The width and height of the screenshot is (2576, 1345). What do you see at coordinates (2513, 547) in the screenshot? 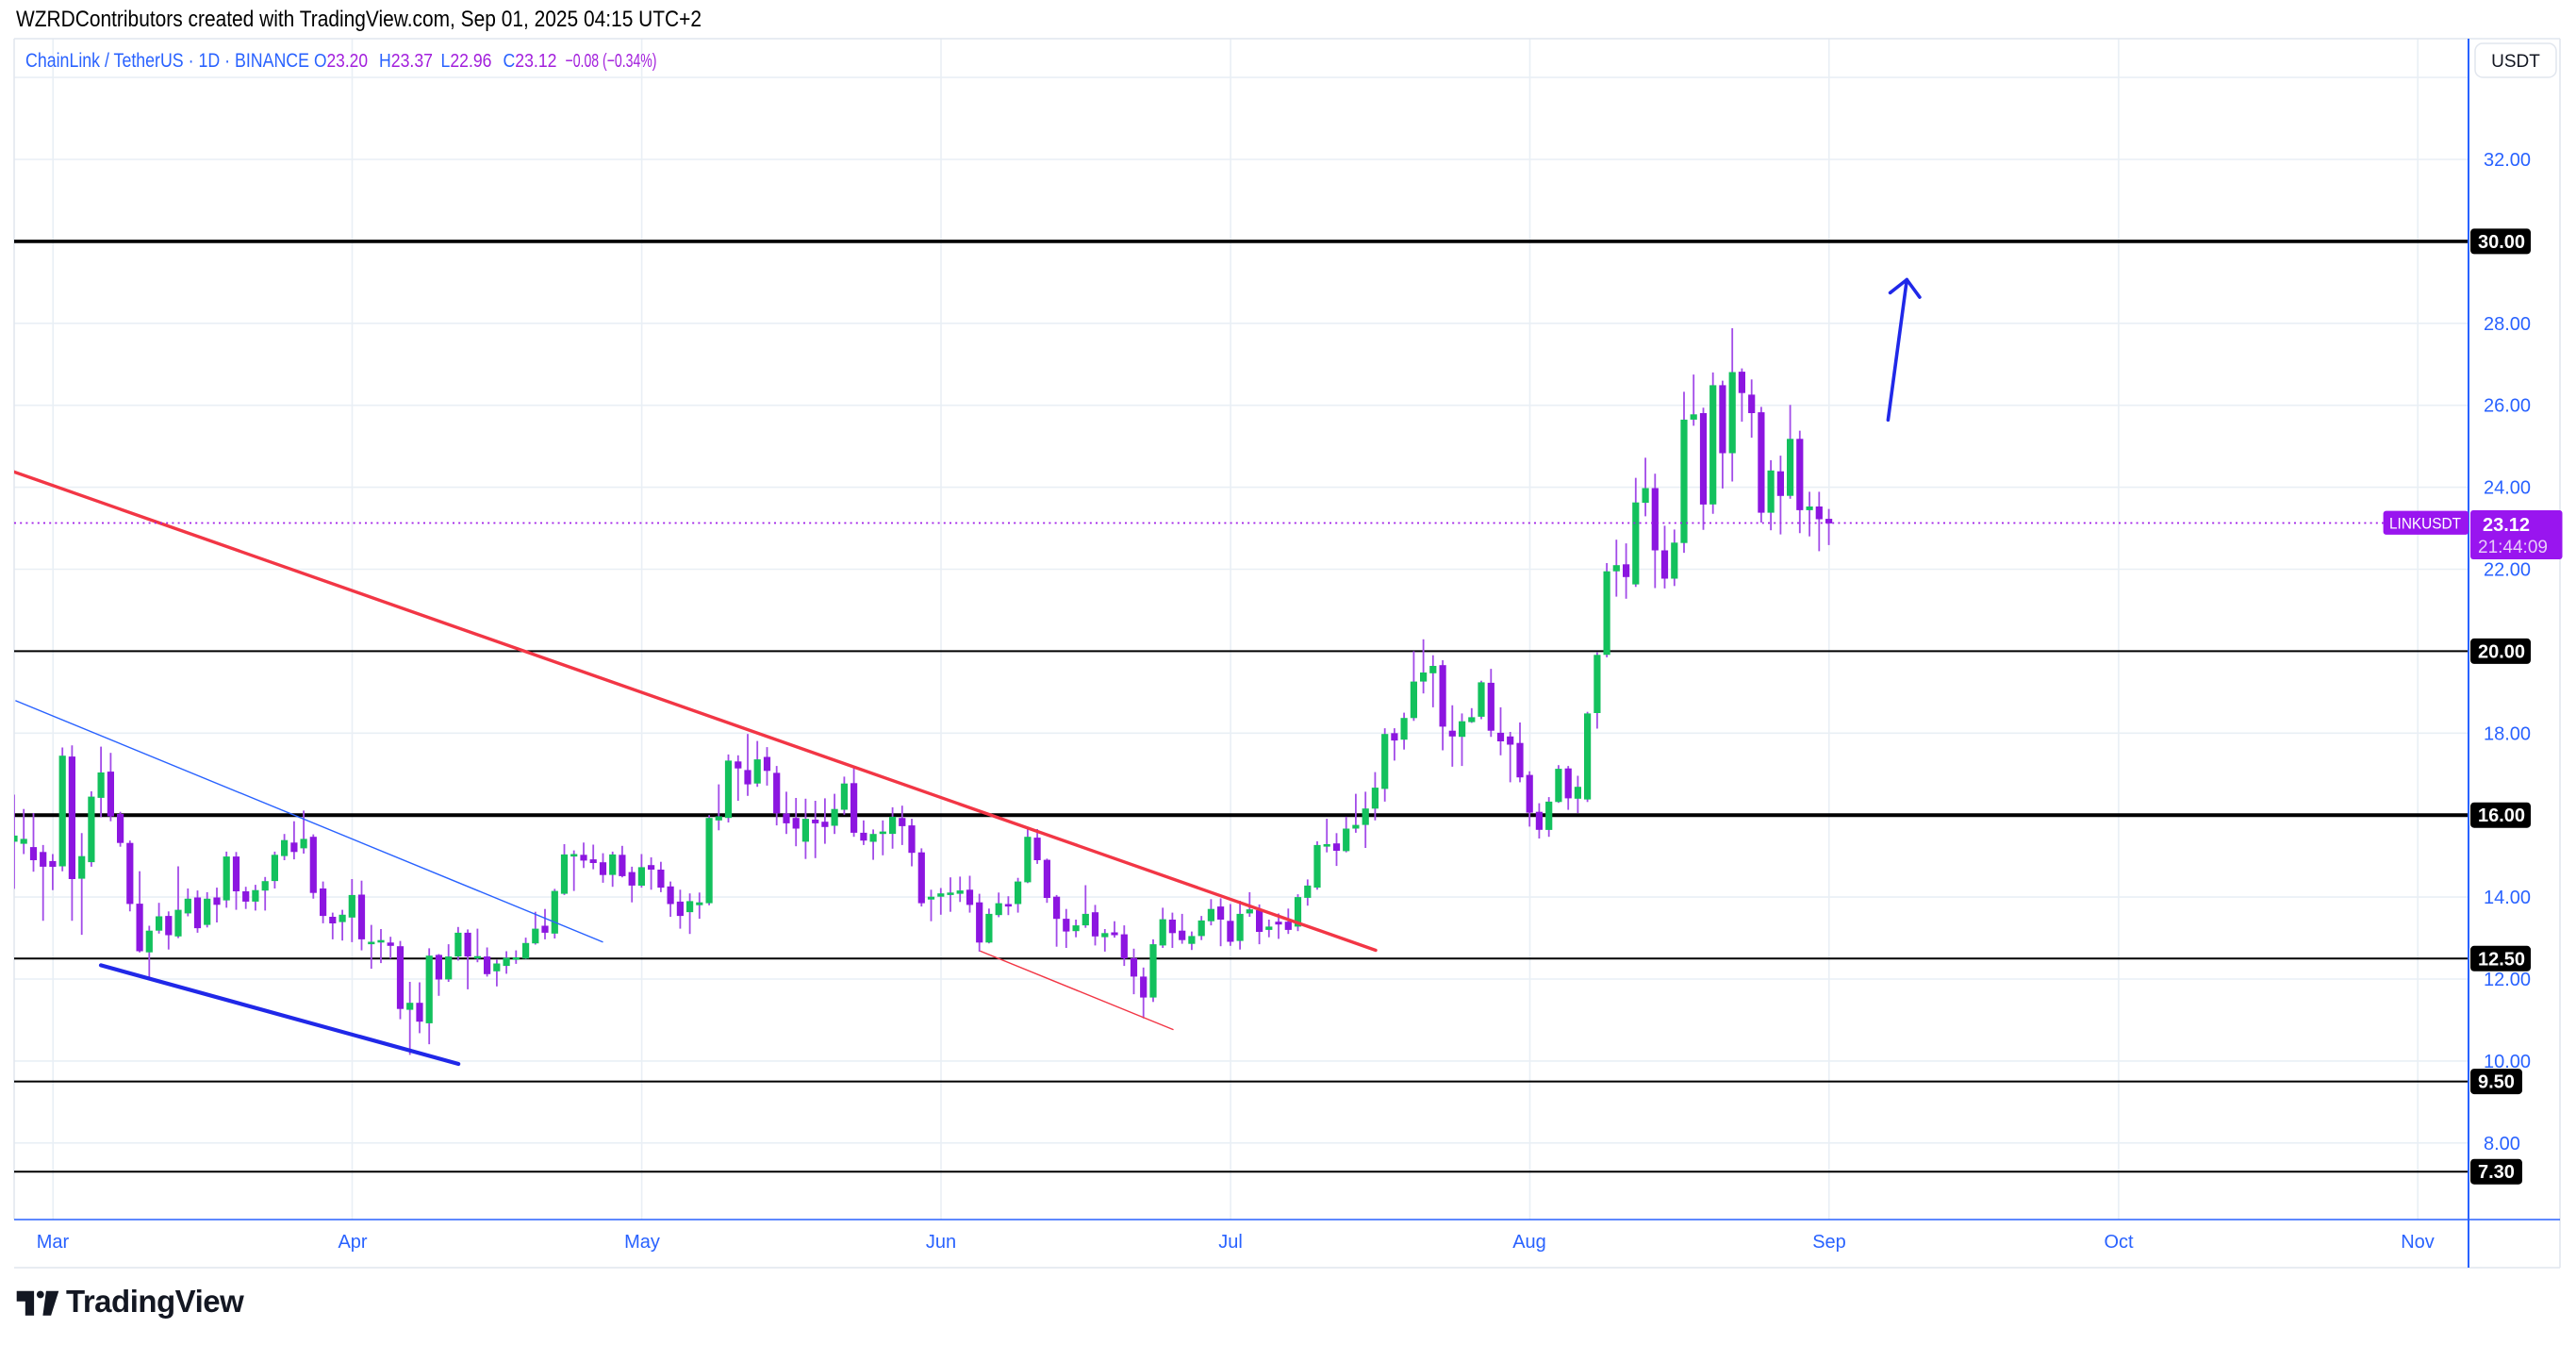
I see `svg-text: 21:44:09` at bounding box center [2513, 547].